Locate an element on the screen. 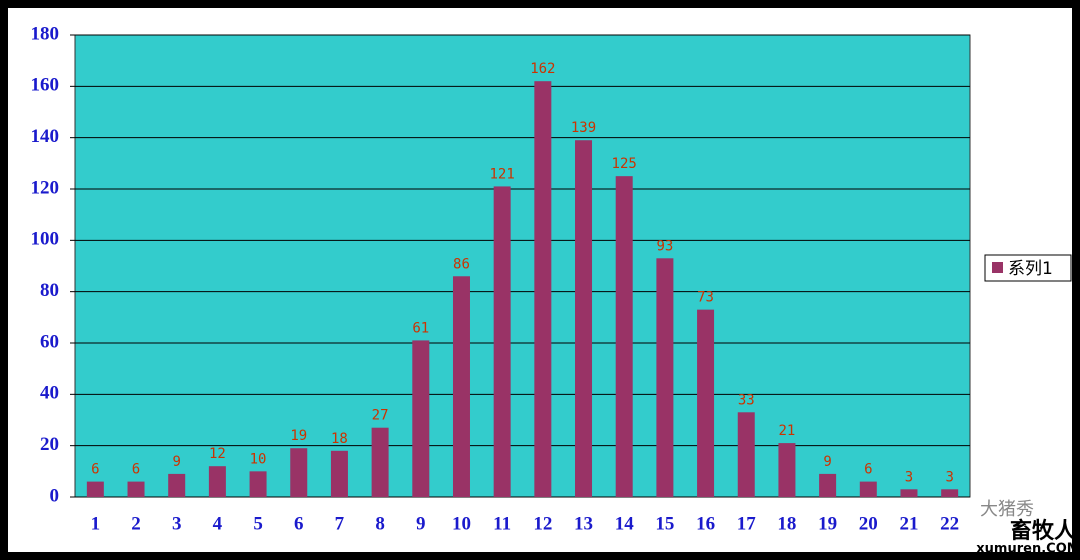 This screenshot has width=1080, height=560. y-tick-label: 0 is located at coordinates (55, 495).